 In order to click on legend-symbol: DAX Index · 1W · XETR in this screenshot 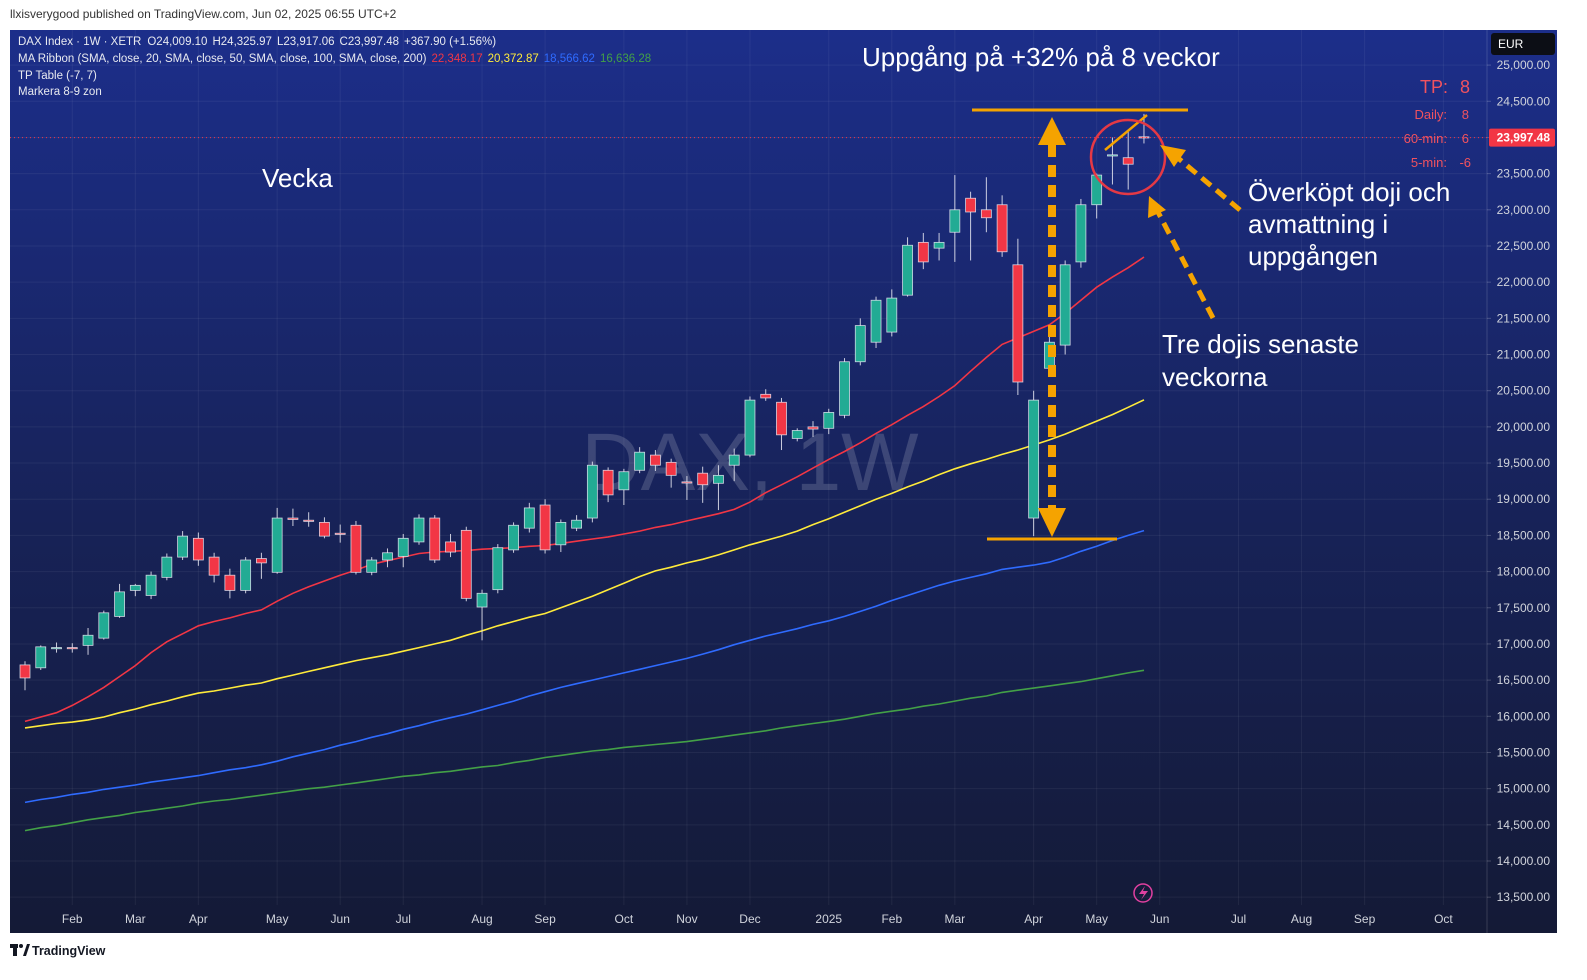, I will do `click(79, 42)`.